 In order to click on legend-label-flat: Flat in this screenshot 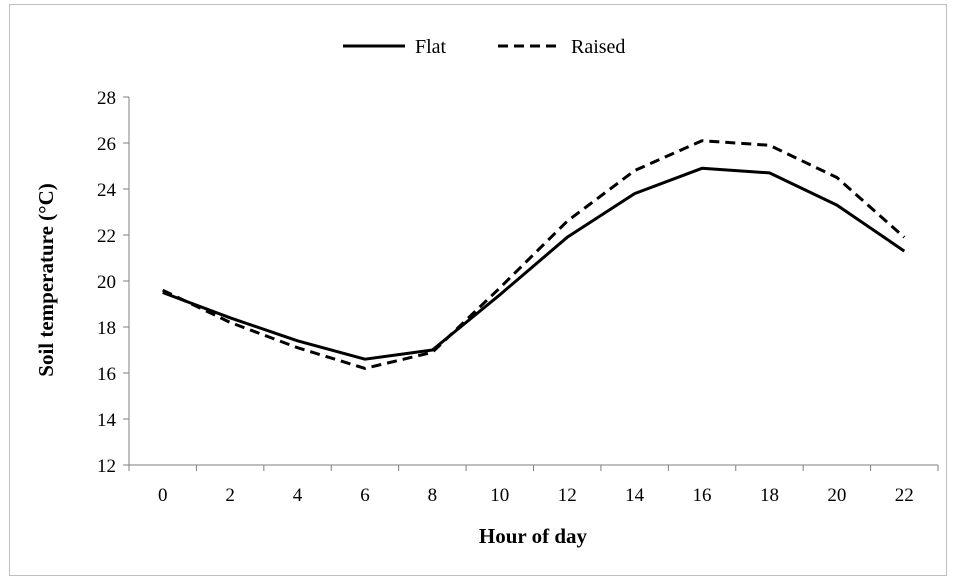, I will do `click(431, 47)`.